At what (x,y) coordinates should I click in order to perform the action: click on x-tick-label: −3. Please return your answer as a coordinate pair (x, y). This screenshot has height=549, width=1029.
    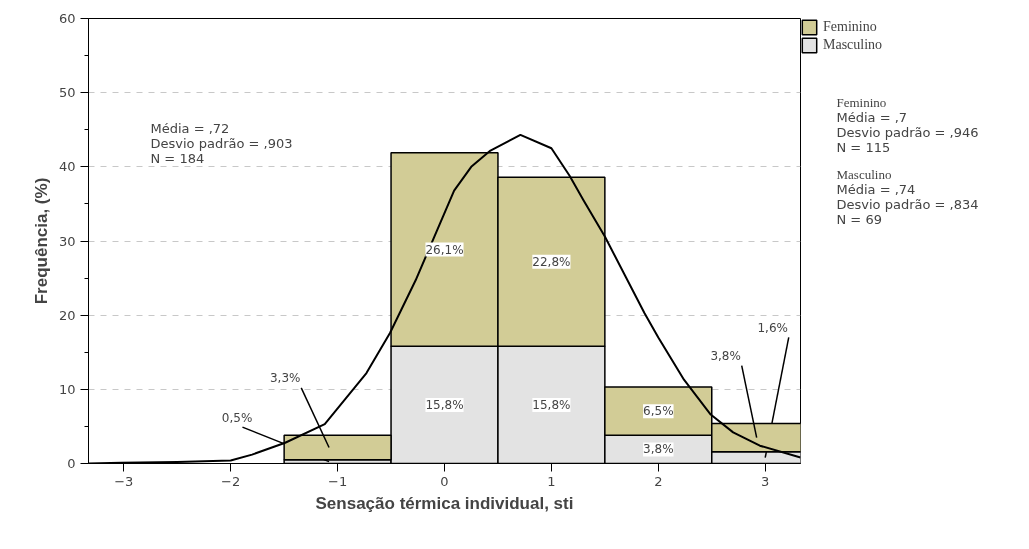
    Looking at the image, I should click on (124, 481).